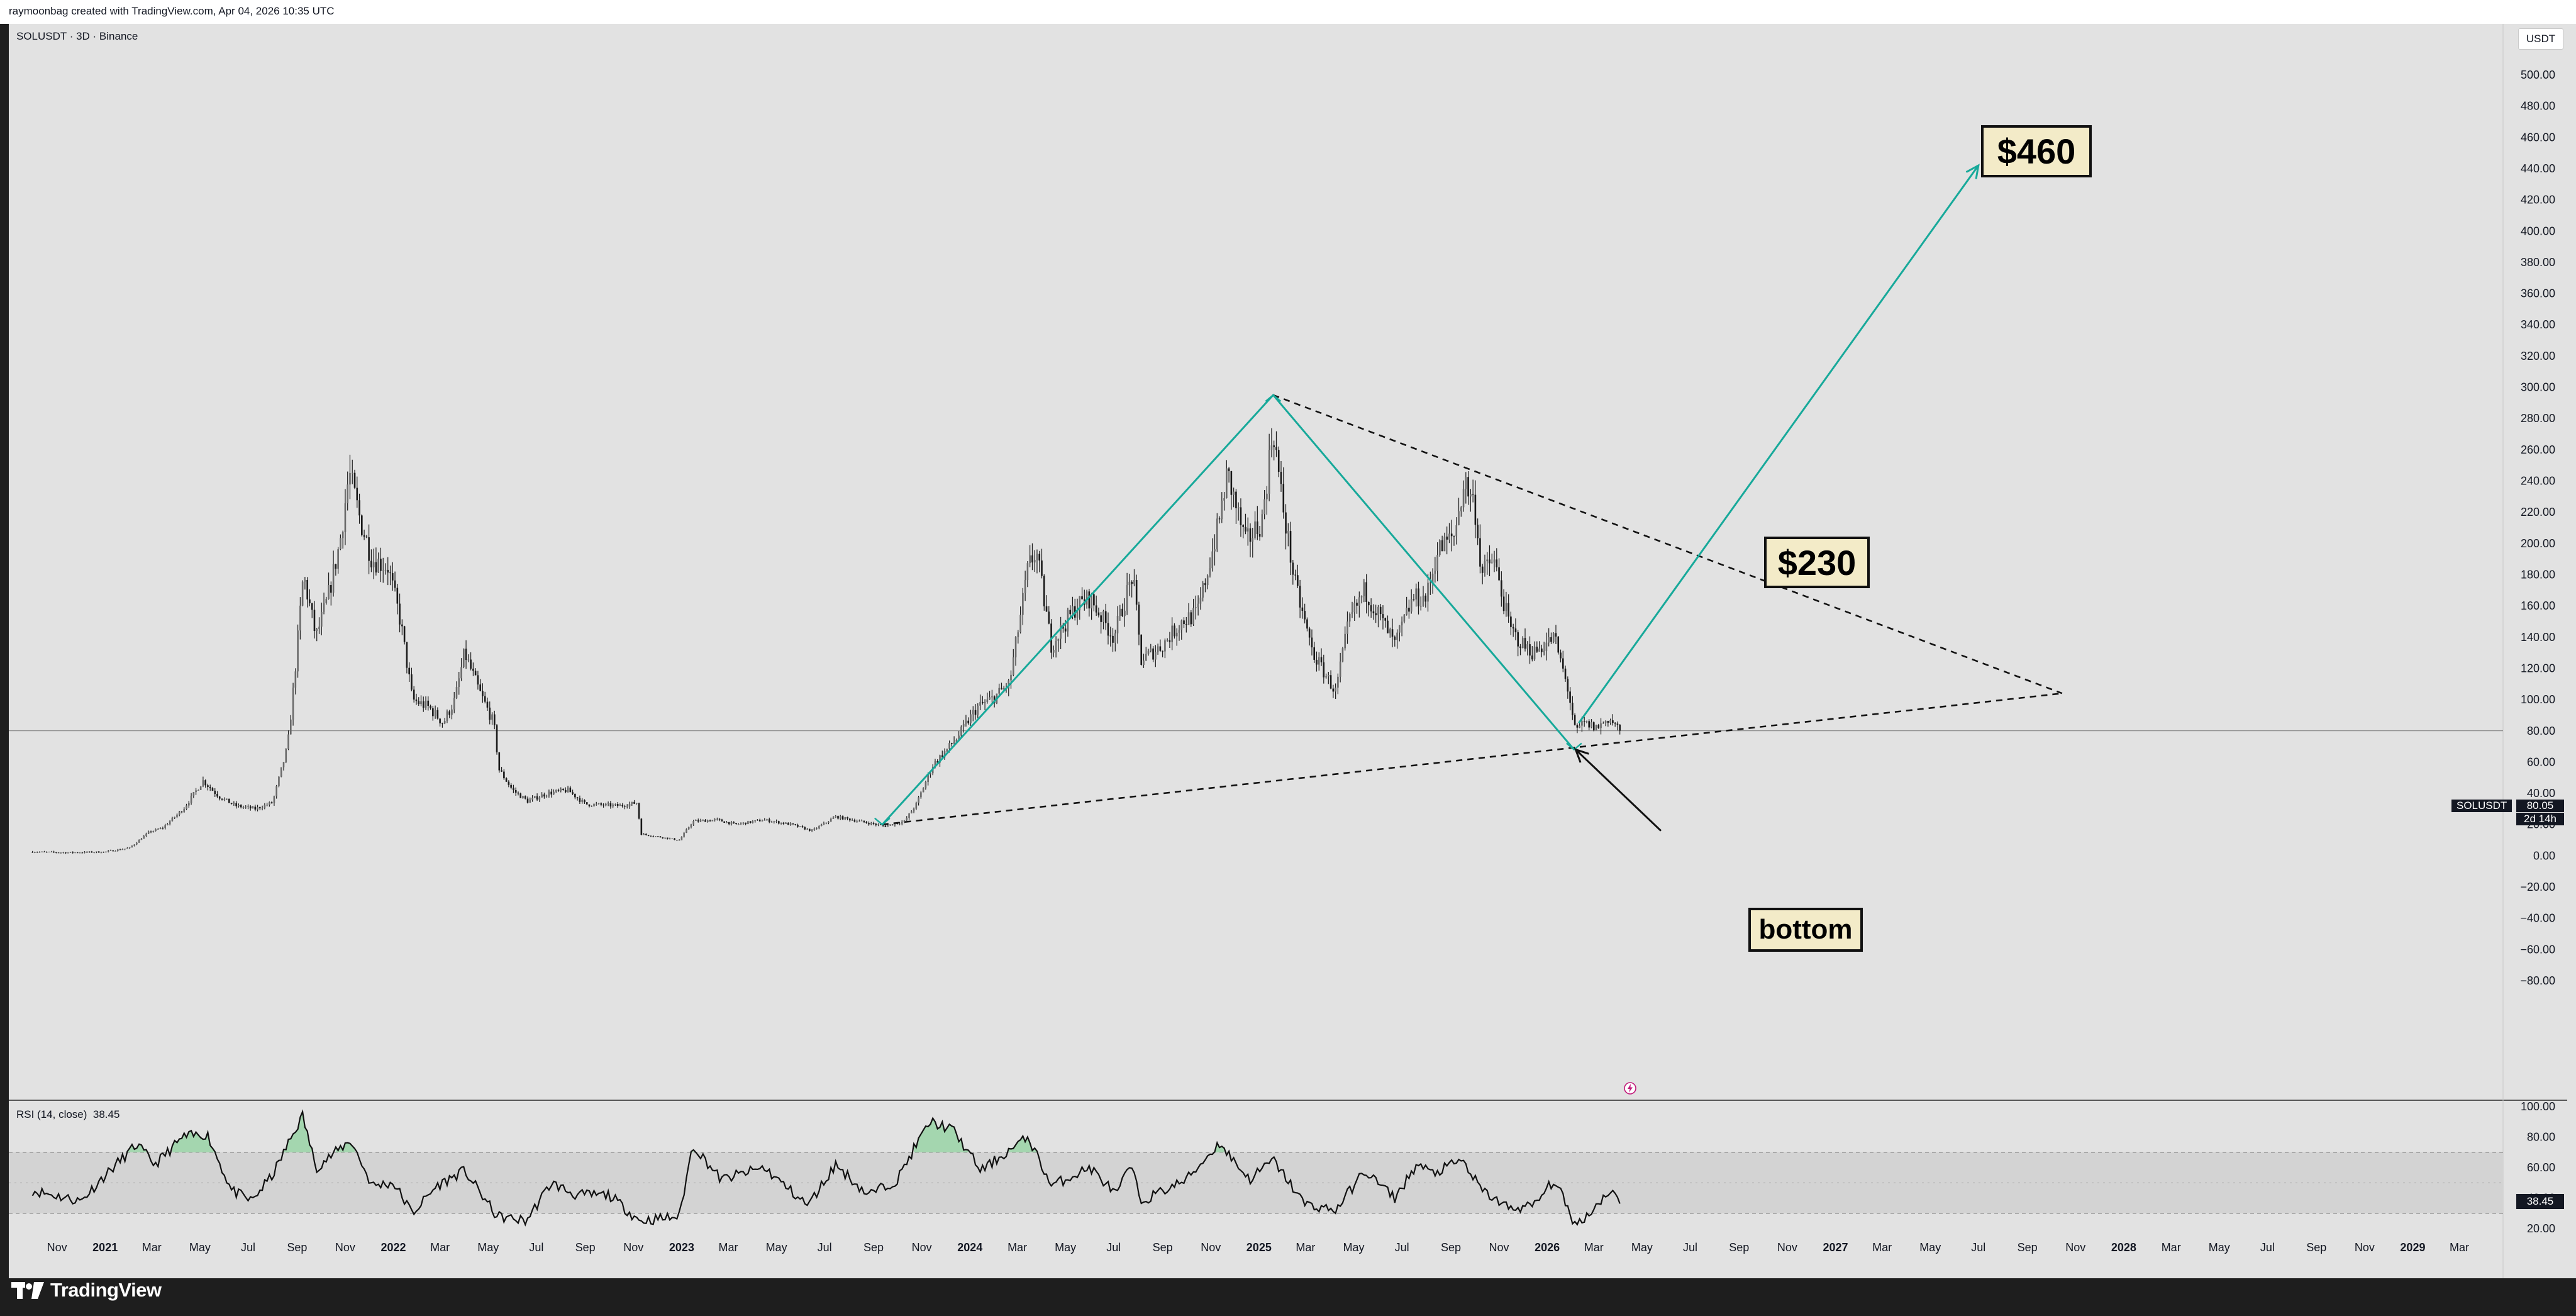  I want to click on price-tick-label: 360.00, so click(2538, 293).